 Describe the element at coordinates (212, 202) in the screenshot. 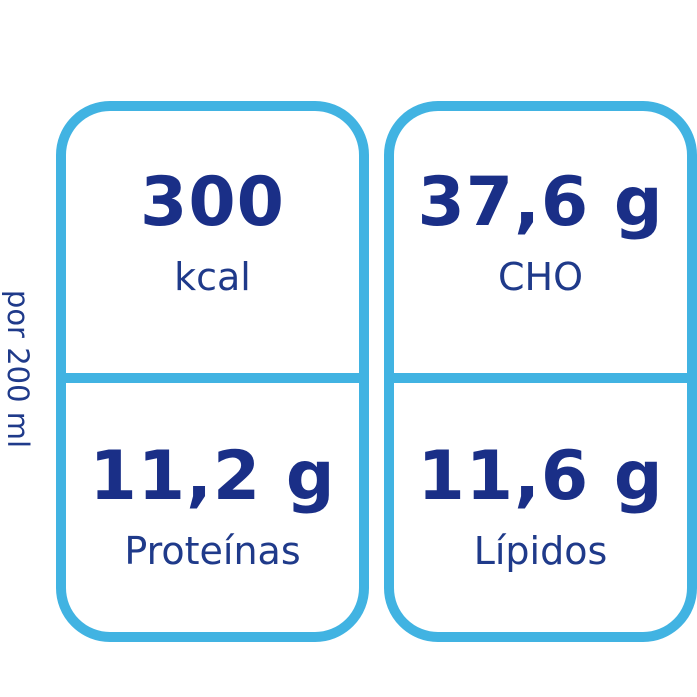

I see `nutrient-value: 300` at that location.